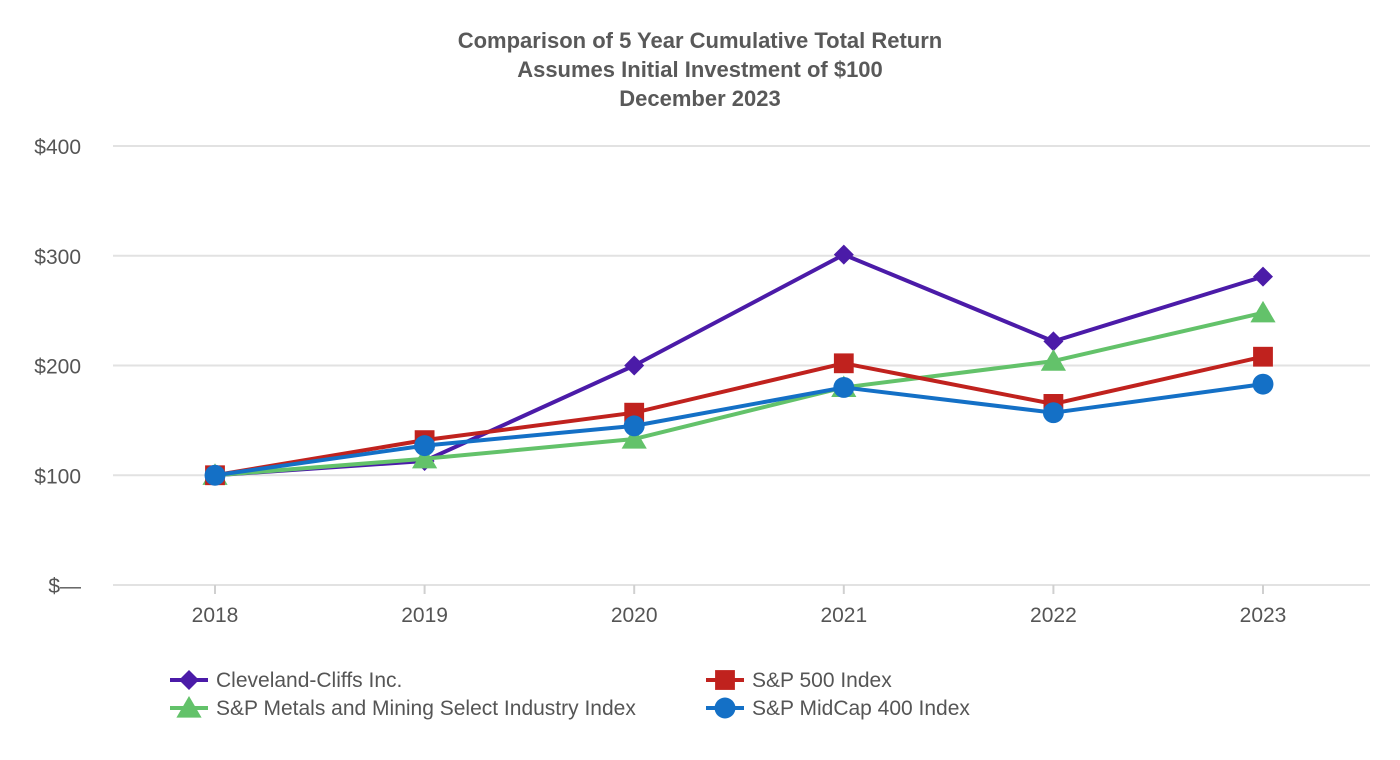  I want to click on x-tick-label: 2019, so click(424, 615).